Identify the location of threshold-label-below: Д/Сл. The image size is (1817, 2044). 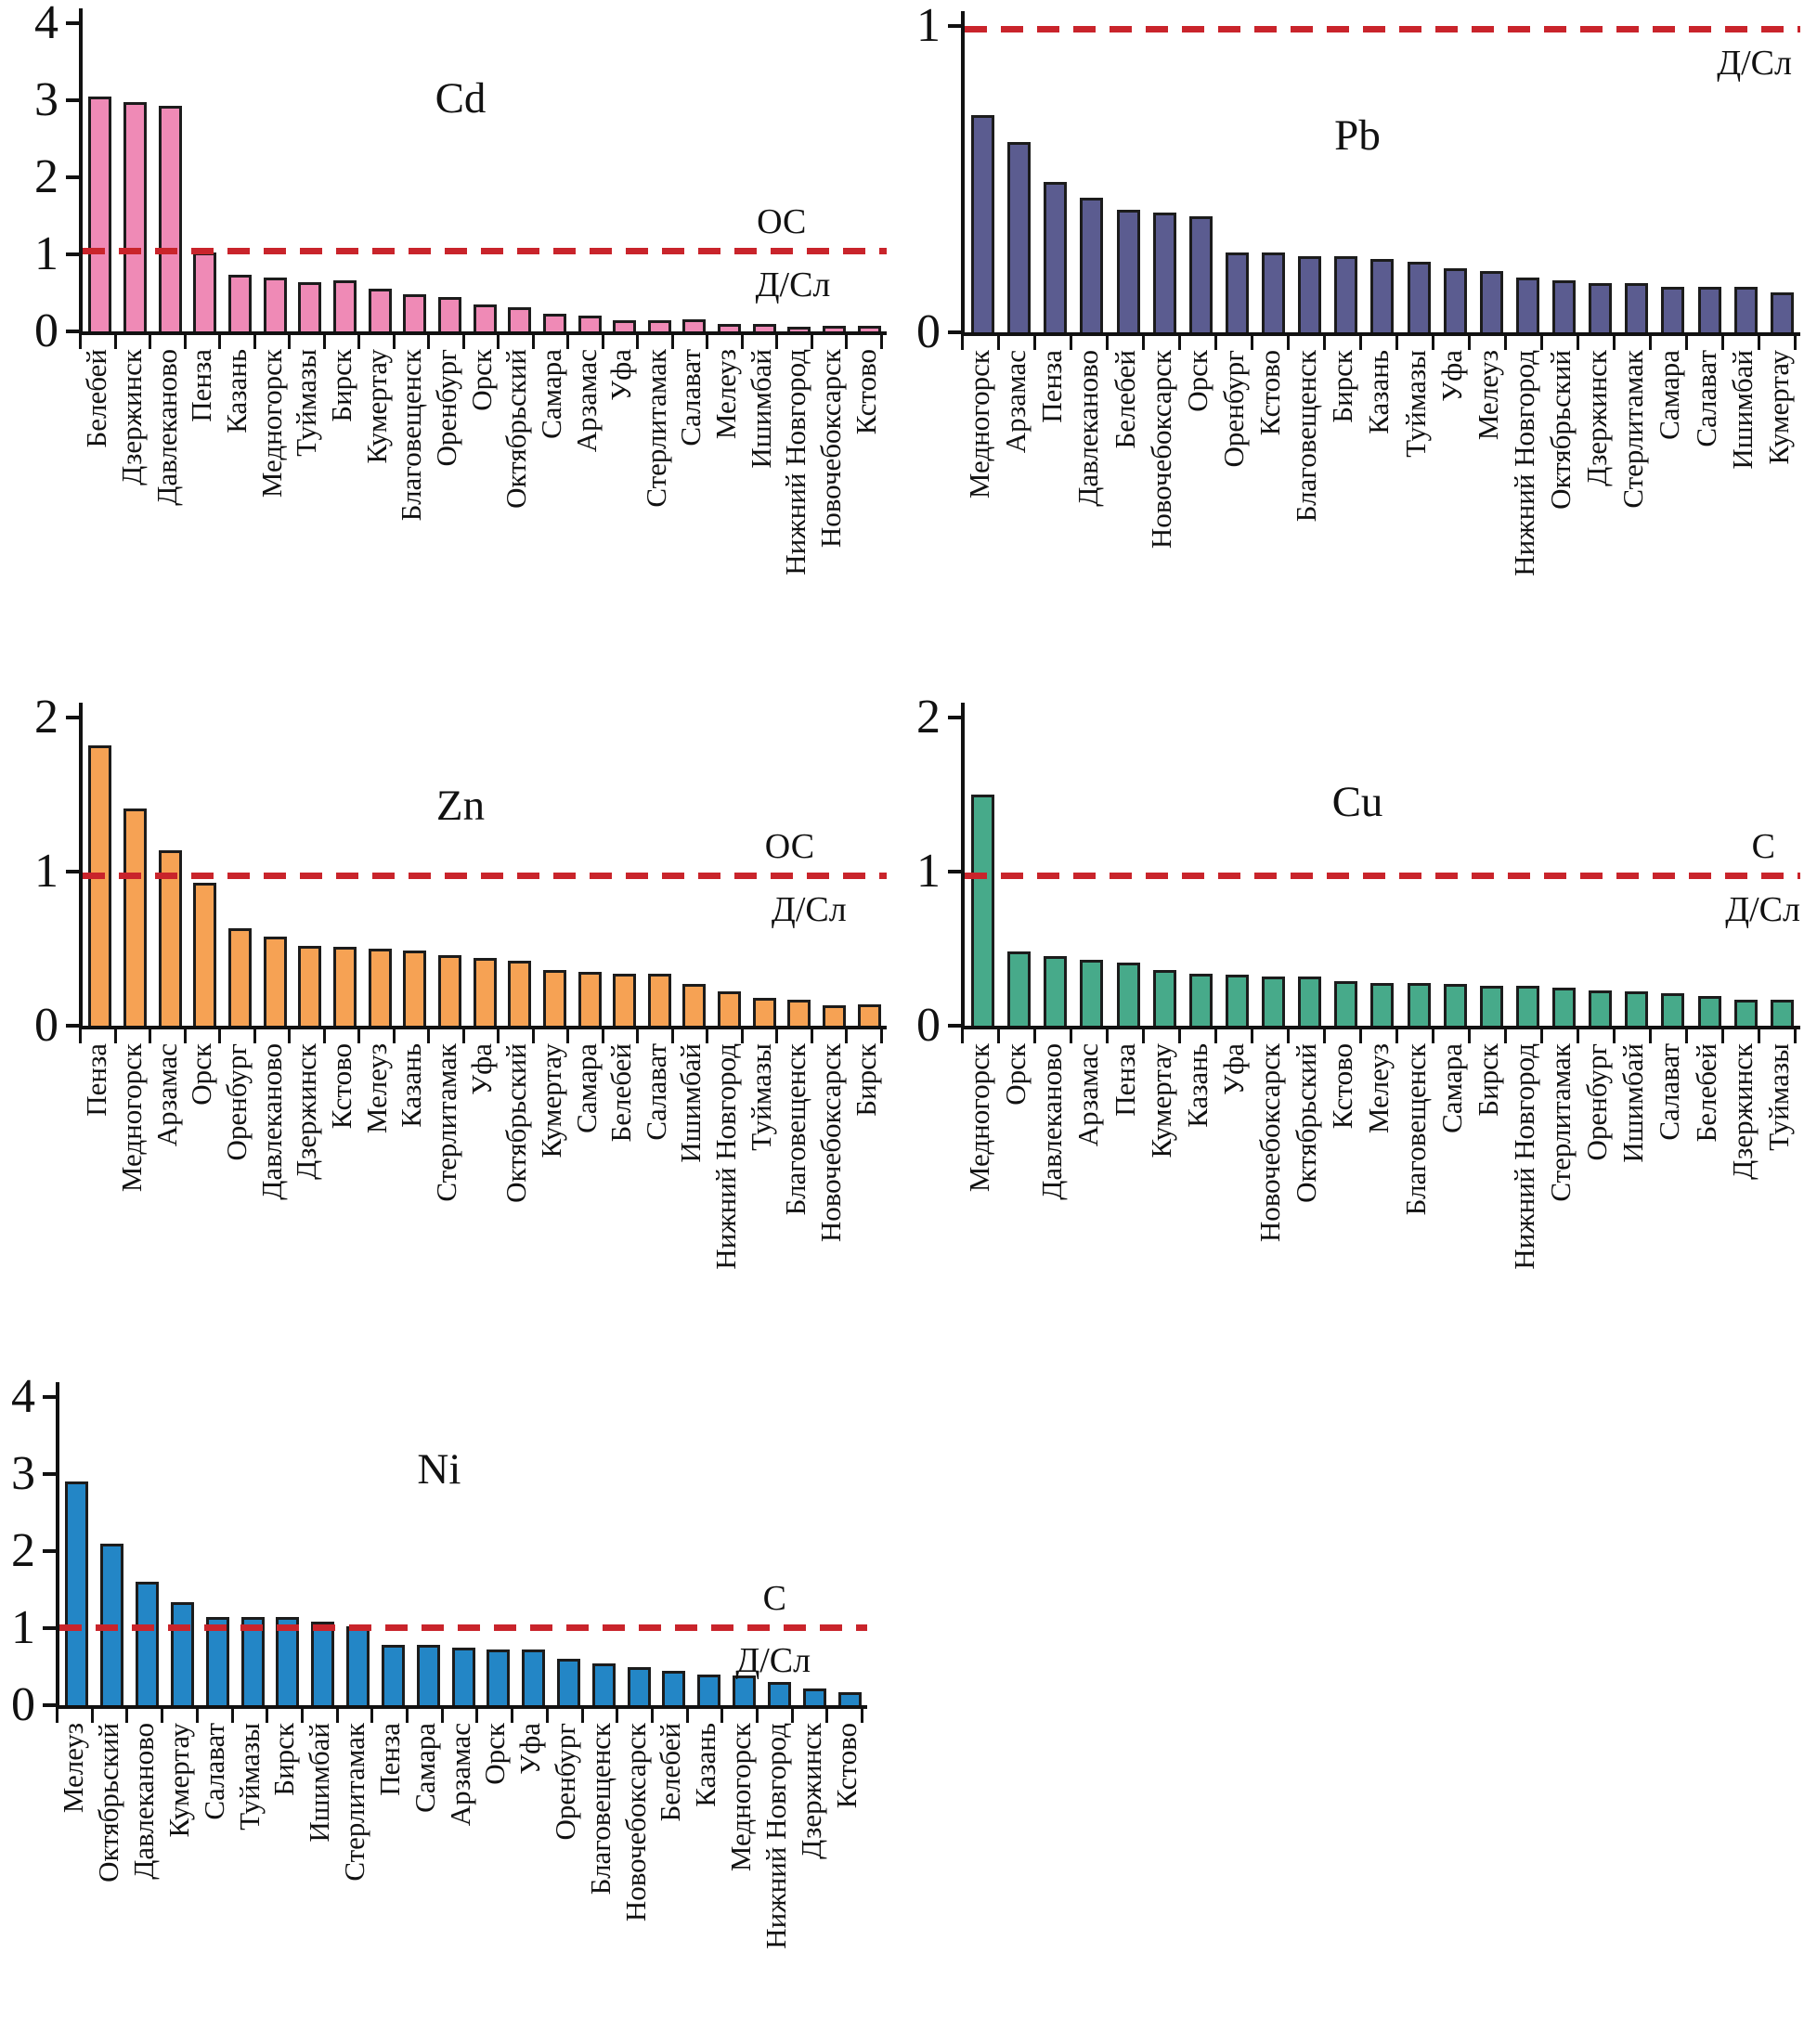
(1754, 63).